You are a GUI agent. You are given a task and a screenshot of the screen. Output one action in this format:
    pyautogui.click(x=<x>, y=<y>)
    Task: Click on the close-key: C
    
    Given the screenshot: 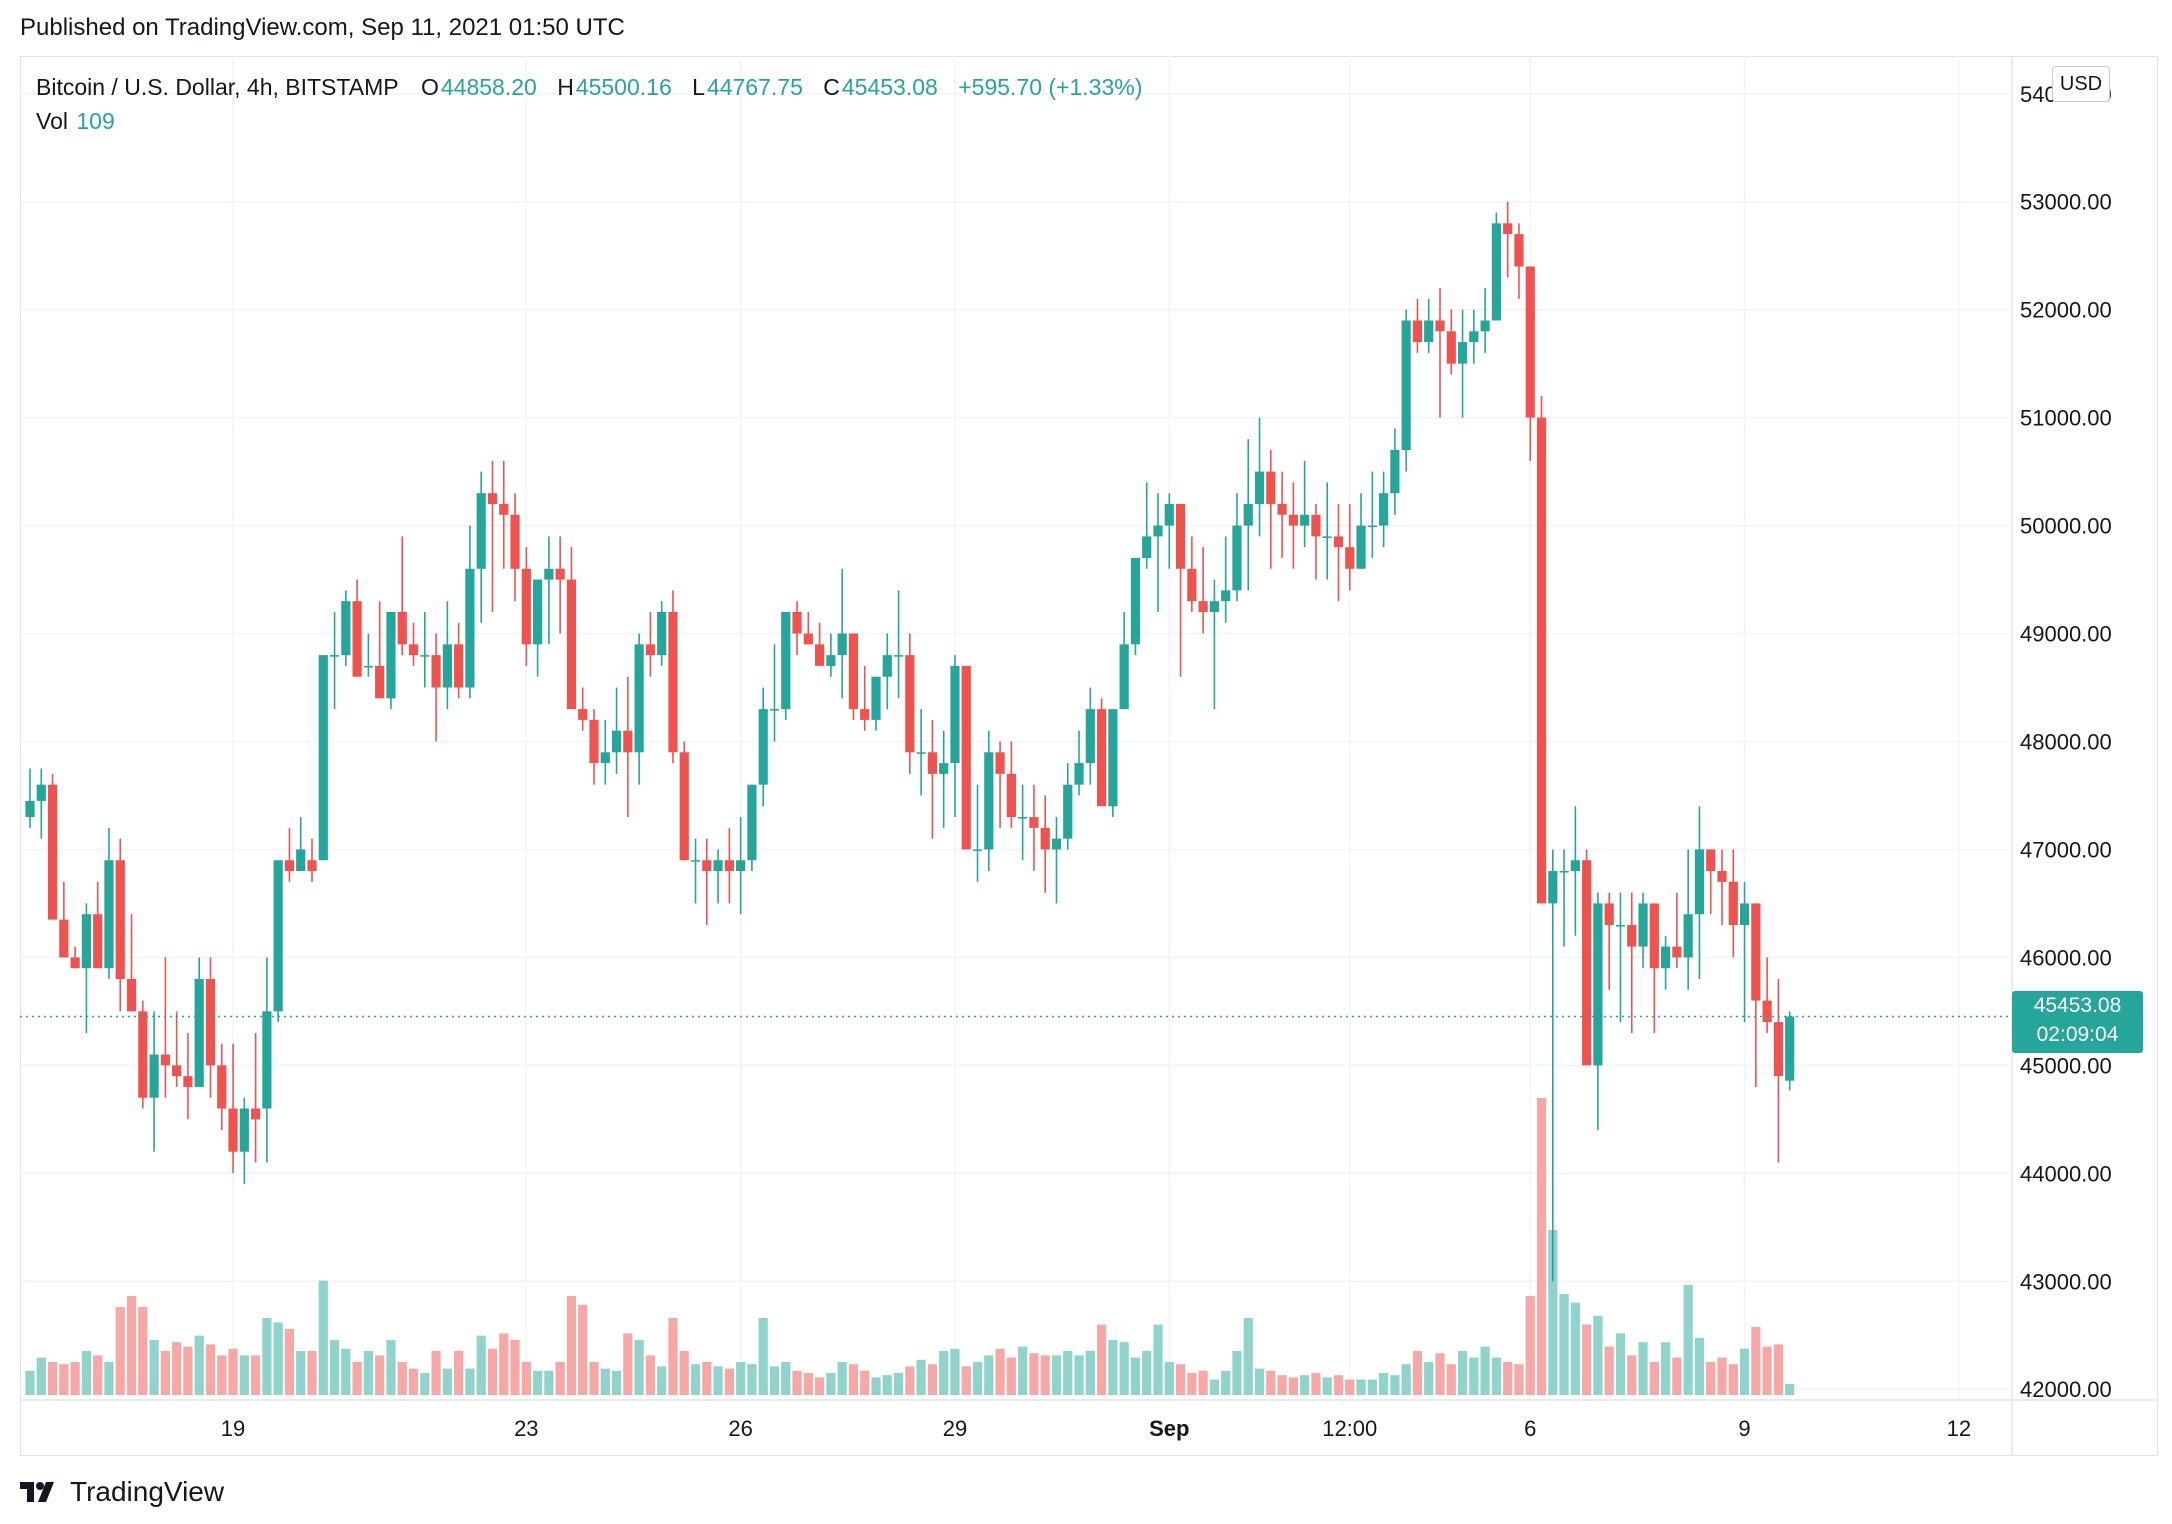 What is the action you would take?
    pyautogui.click(x=831, y=87)
    